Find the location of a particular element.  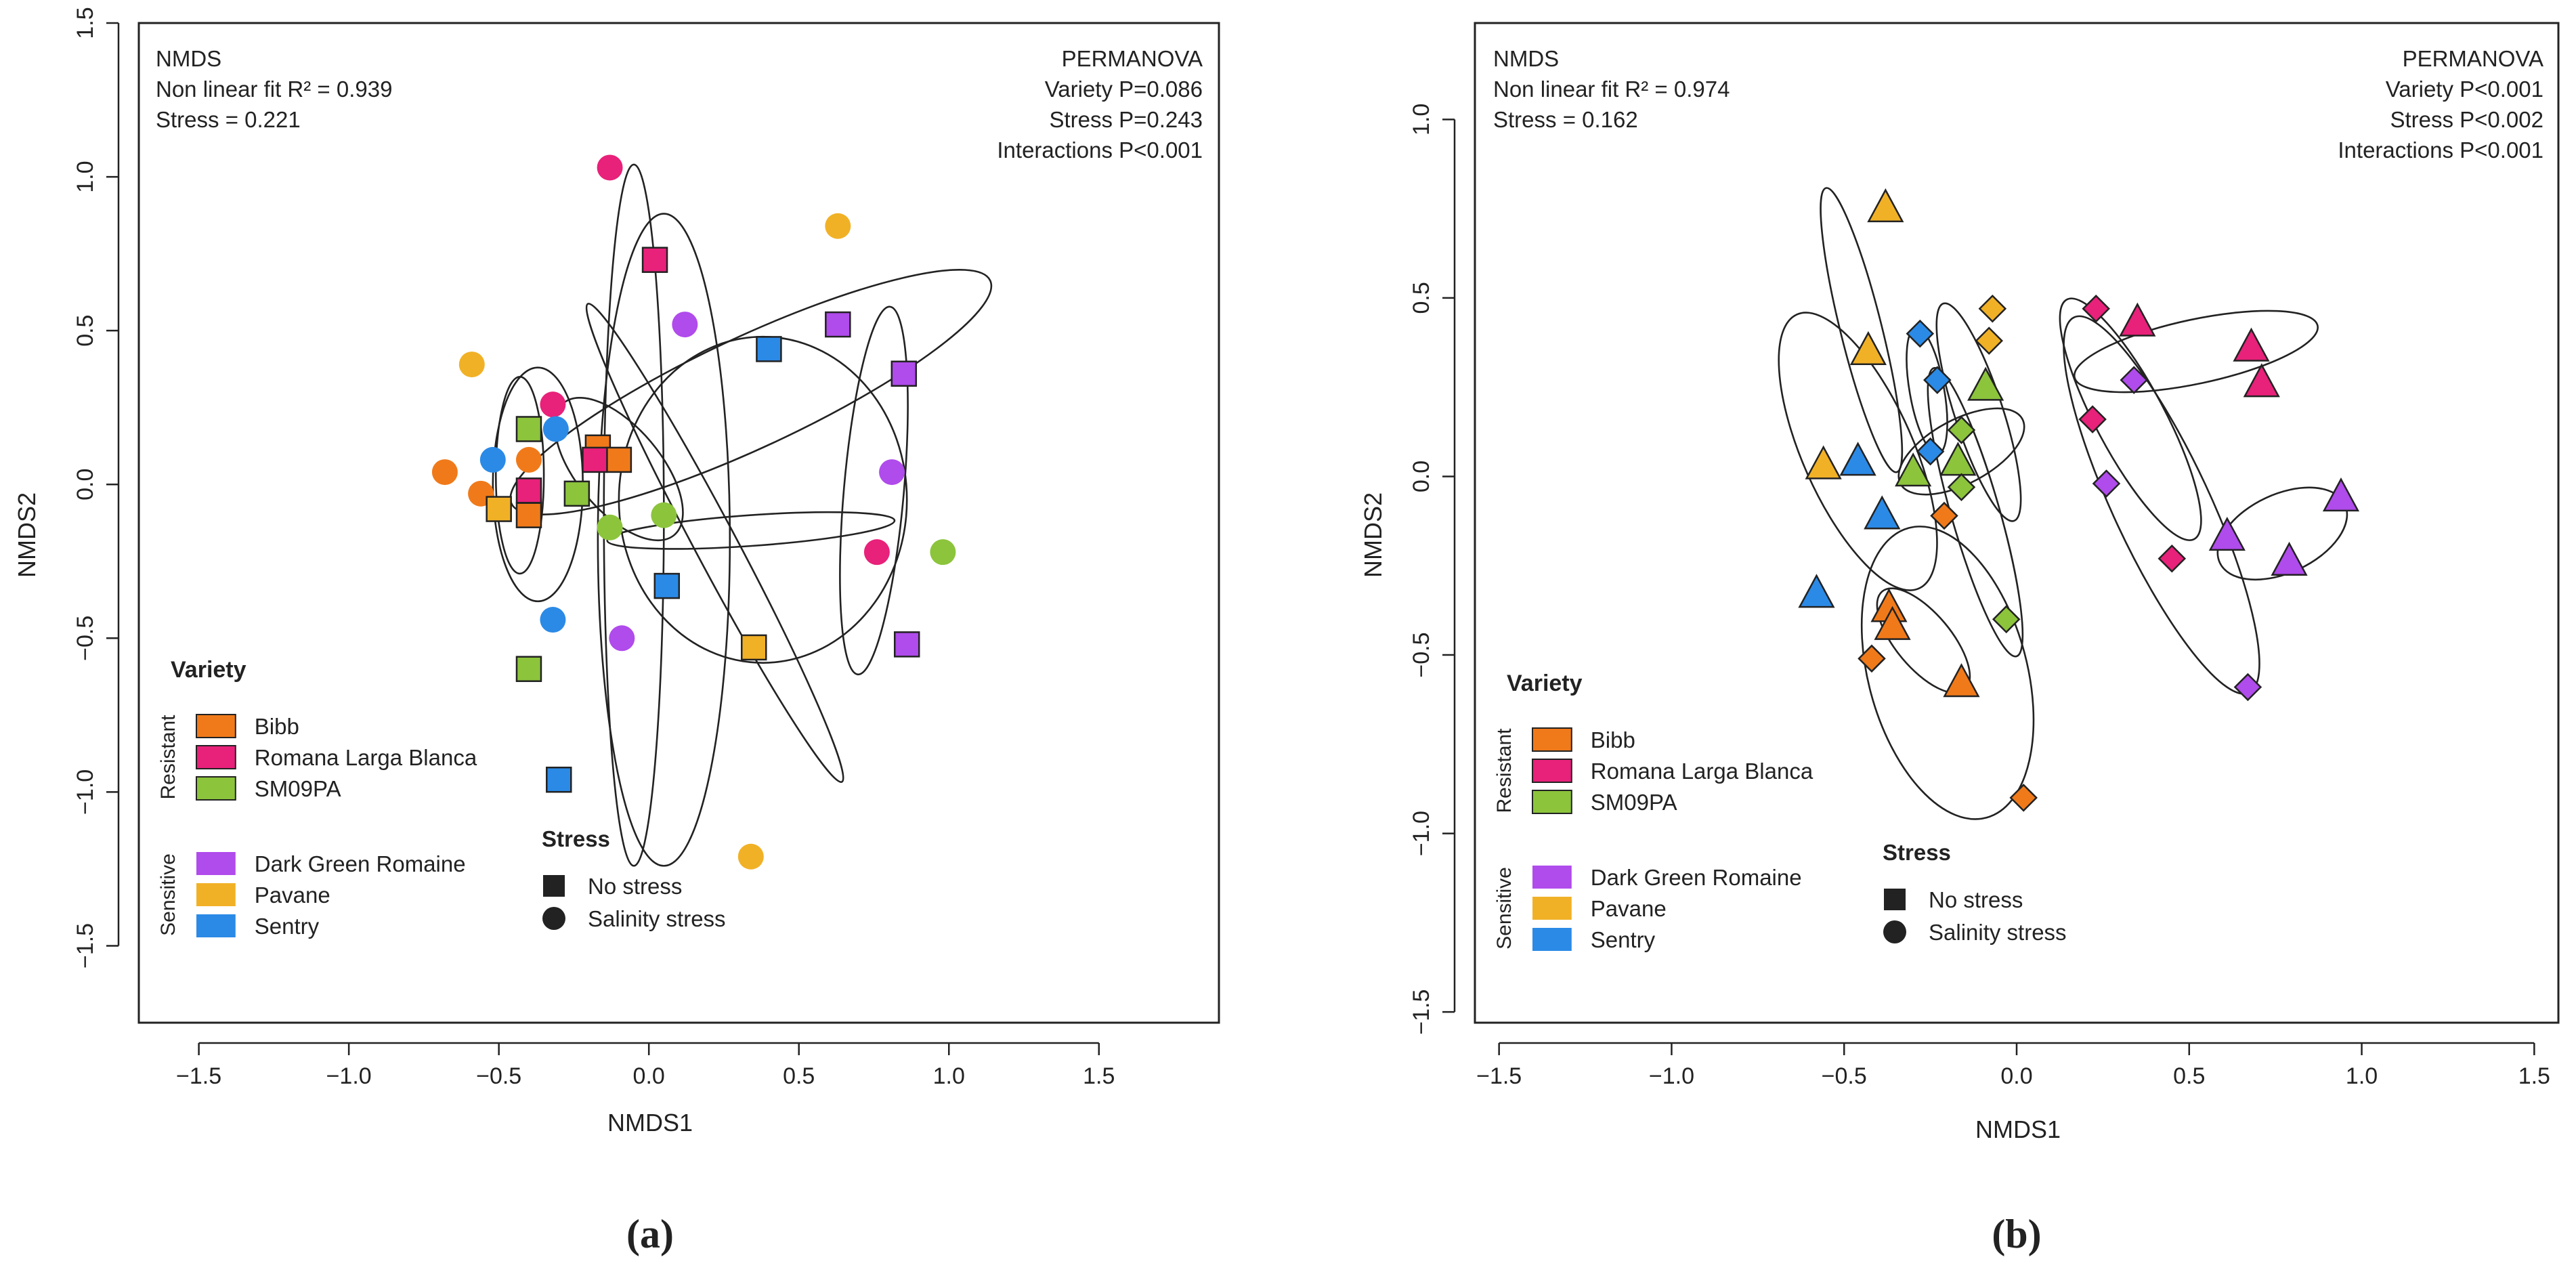

legend-swatch-b-sm09pa is located at coordinates (1552, 802).